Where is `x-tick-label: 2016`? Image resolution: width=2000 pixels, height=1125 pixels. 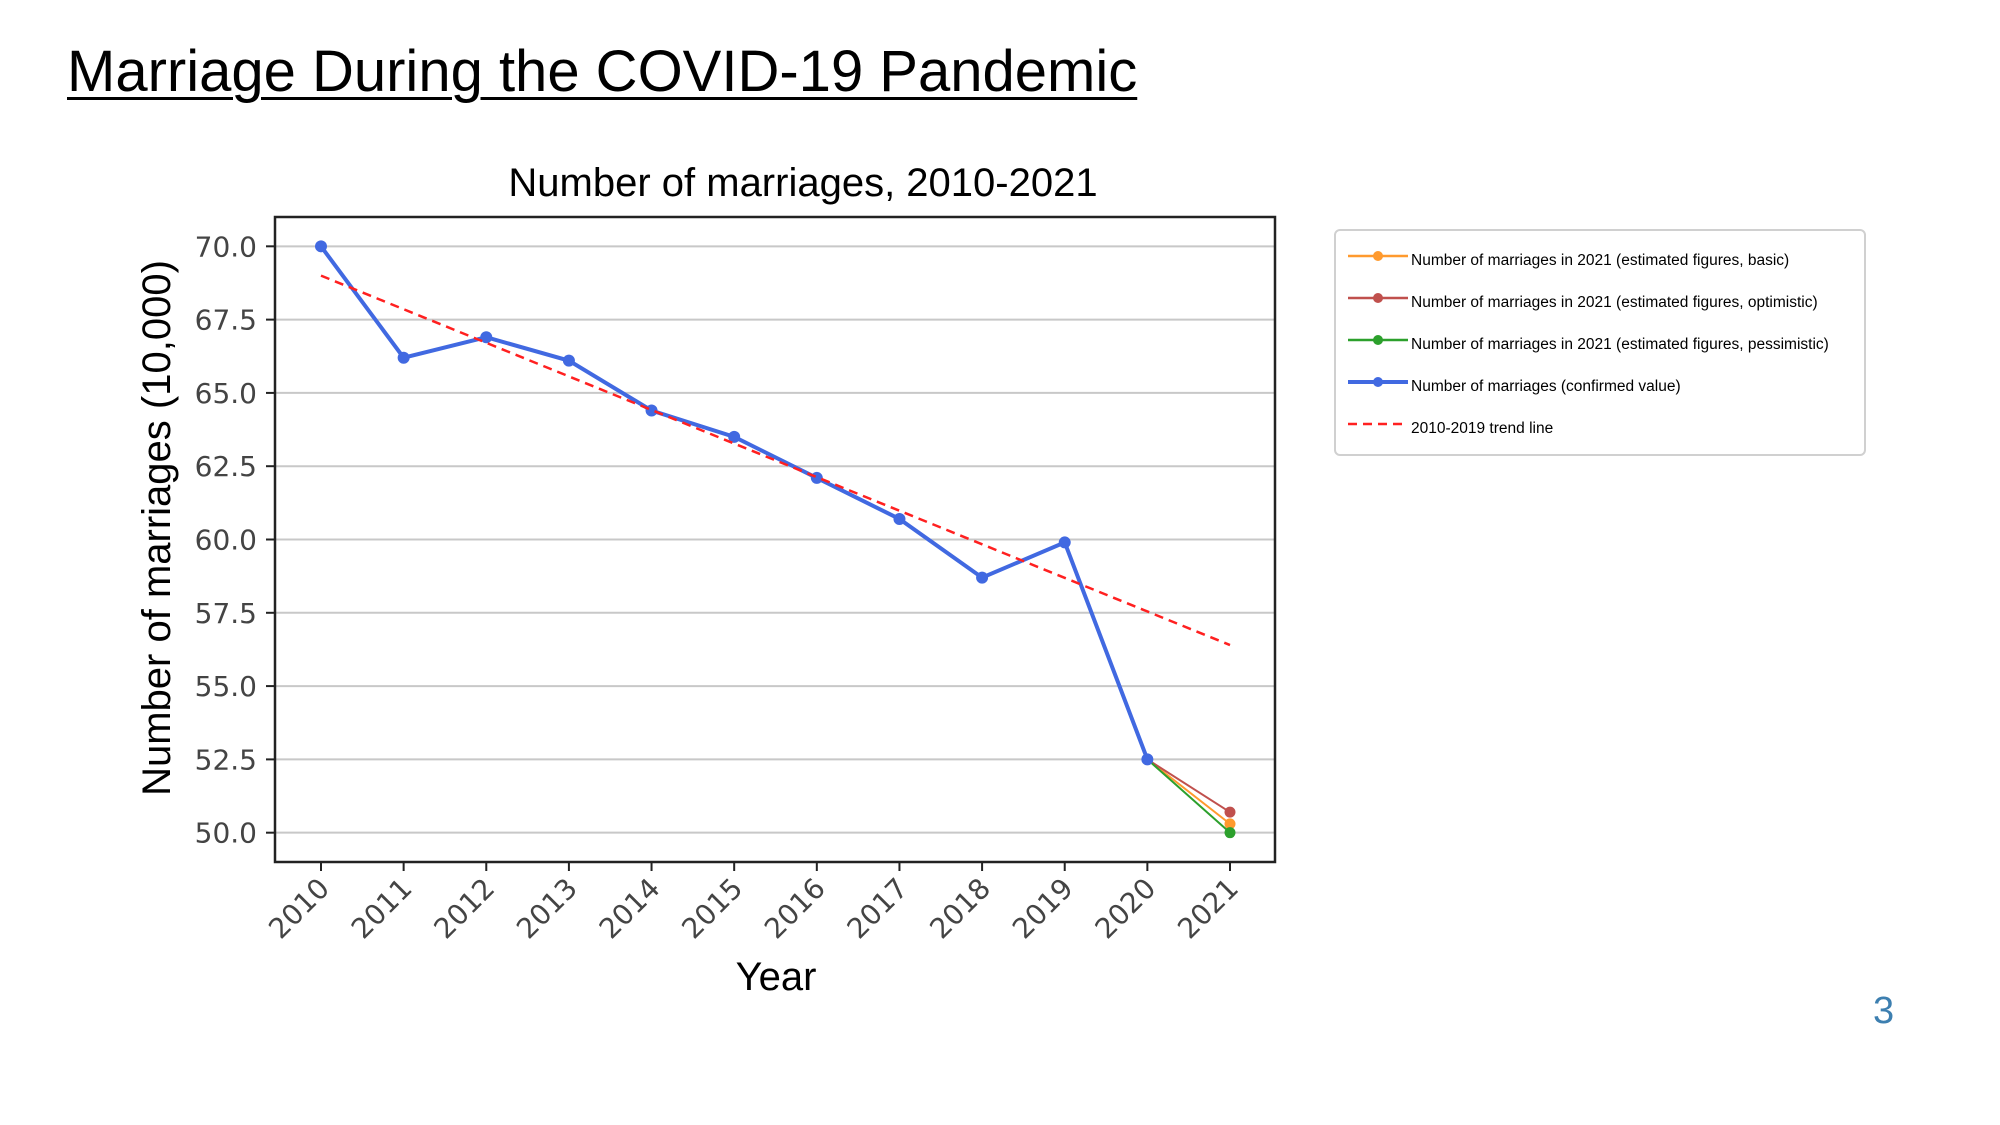 x-tick-label: 2016 is located at coordinates (795, 909).